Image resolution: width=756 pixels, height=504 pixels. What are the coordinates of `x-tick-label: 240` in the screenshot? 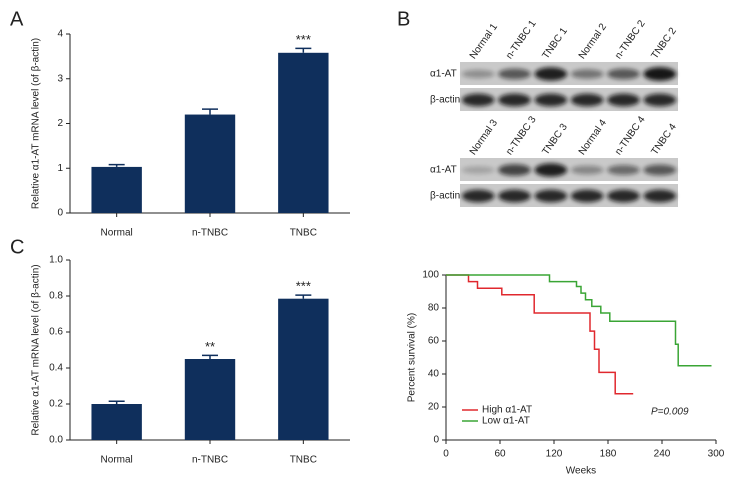 It's located at (662, 454).